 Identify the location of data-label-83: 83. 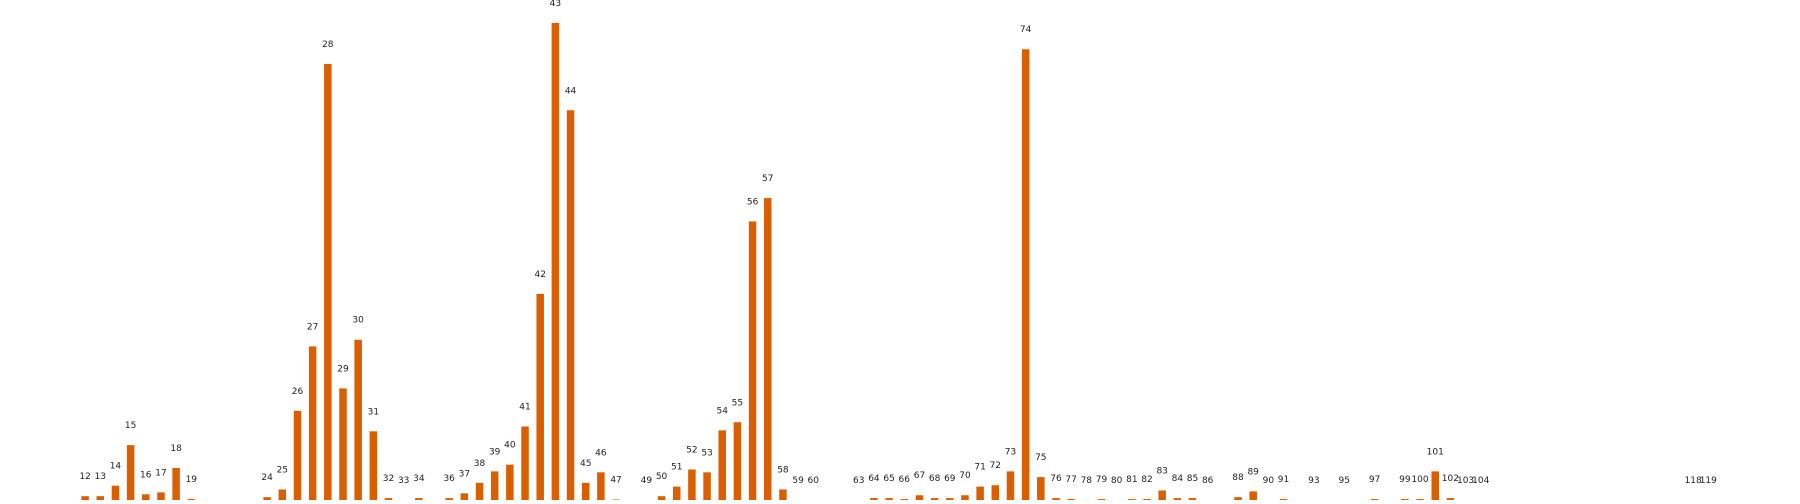
(1161, 471).